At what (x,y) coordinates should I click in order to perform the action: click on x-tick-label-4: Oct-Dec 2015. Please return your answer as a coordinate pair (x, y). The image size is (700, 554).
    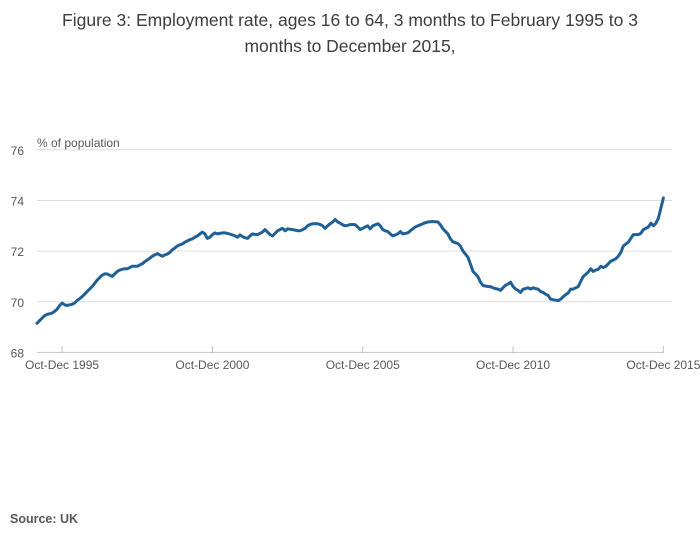
    Looking at the image, I should click on (663, 365).